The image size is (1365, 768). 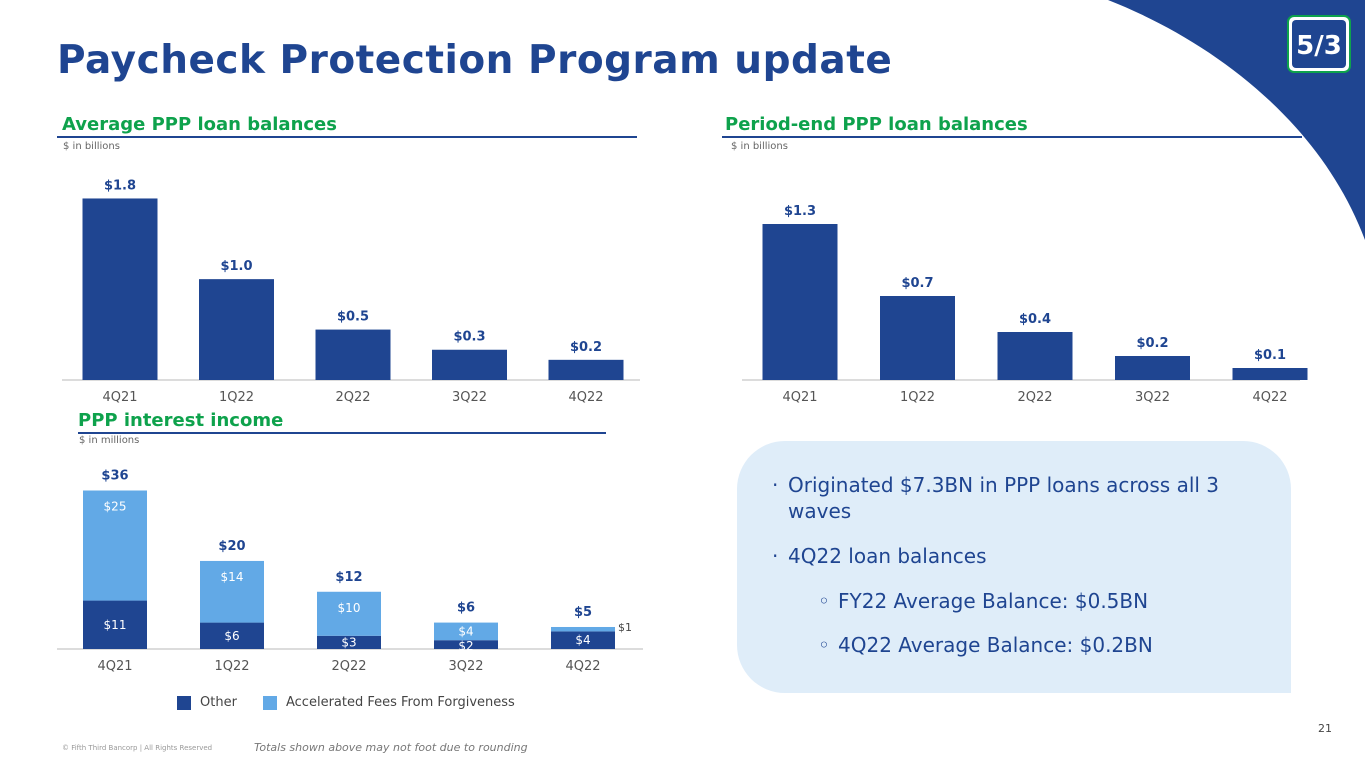 What do you see at coordinates (232, 577) in the screenshot?
I see `income-label-fees: $14` at bounding box center [232, 577].